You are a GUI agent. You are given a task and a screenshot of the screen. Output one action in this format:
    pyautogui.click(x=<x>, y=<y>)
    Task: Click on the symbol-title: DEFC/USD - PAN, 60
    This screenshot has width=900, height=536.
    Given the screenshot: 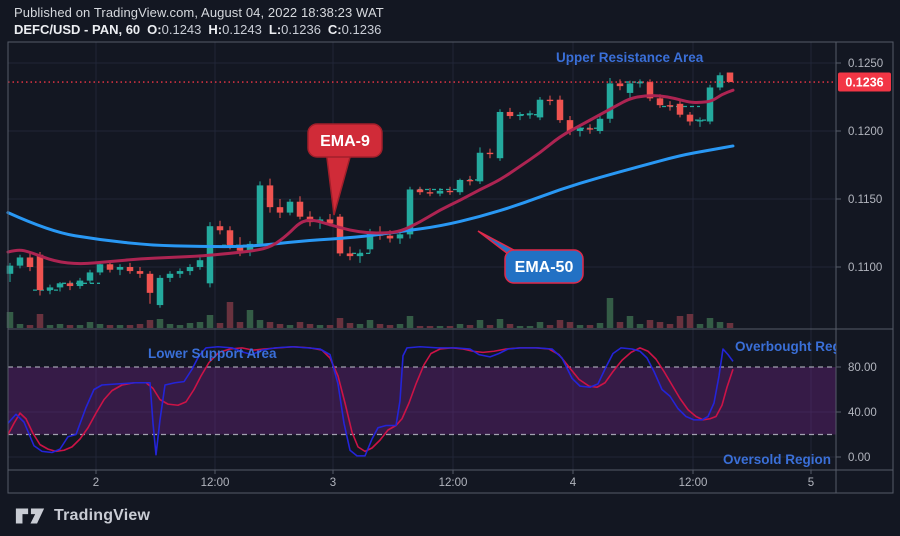 What is the action you would take?
    pyautogui.click(x=77, y=29)
    